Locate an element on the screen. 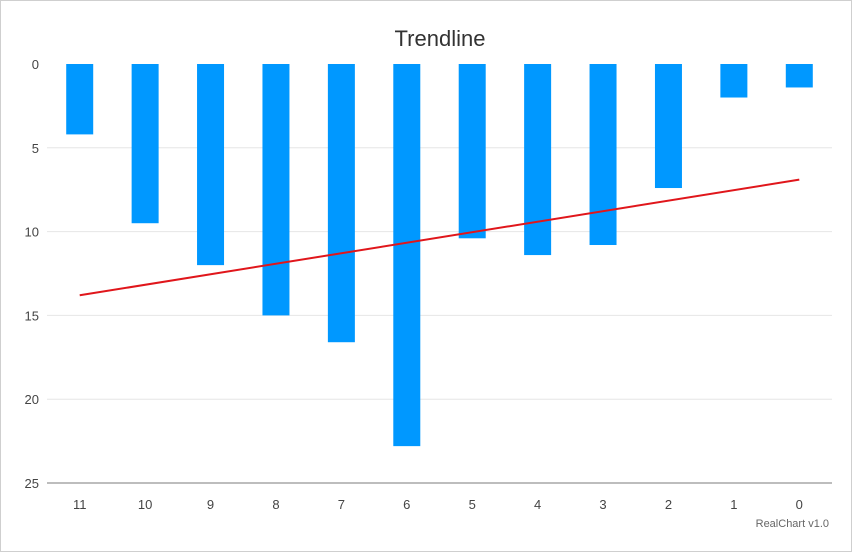 Image resolution: width=852 pixels, height=553 pixels. y-tick-label: 20 is located at coordinates (32, 399).